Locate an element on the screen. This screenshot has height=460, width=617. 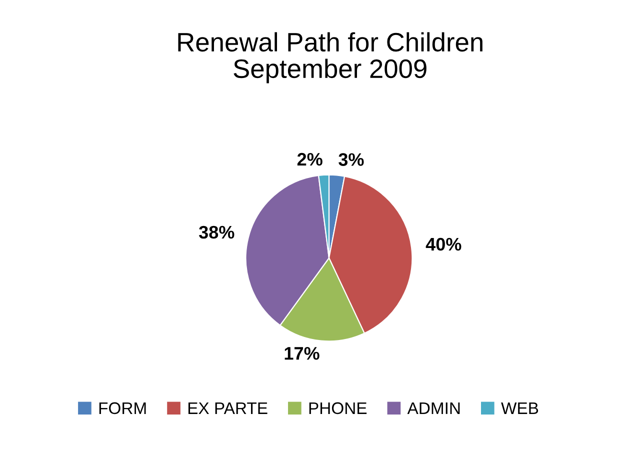
chart-title: Renewal Path for Children September 2009 is located at coordinates (330, 58).